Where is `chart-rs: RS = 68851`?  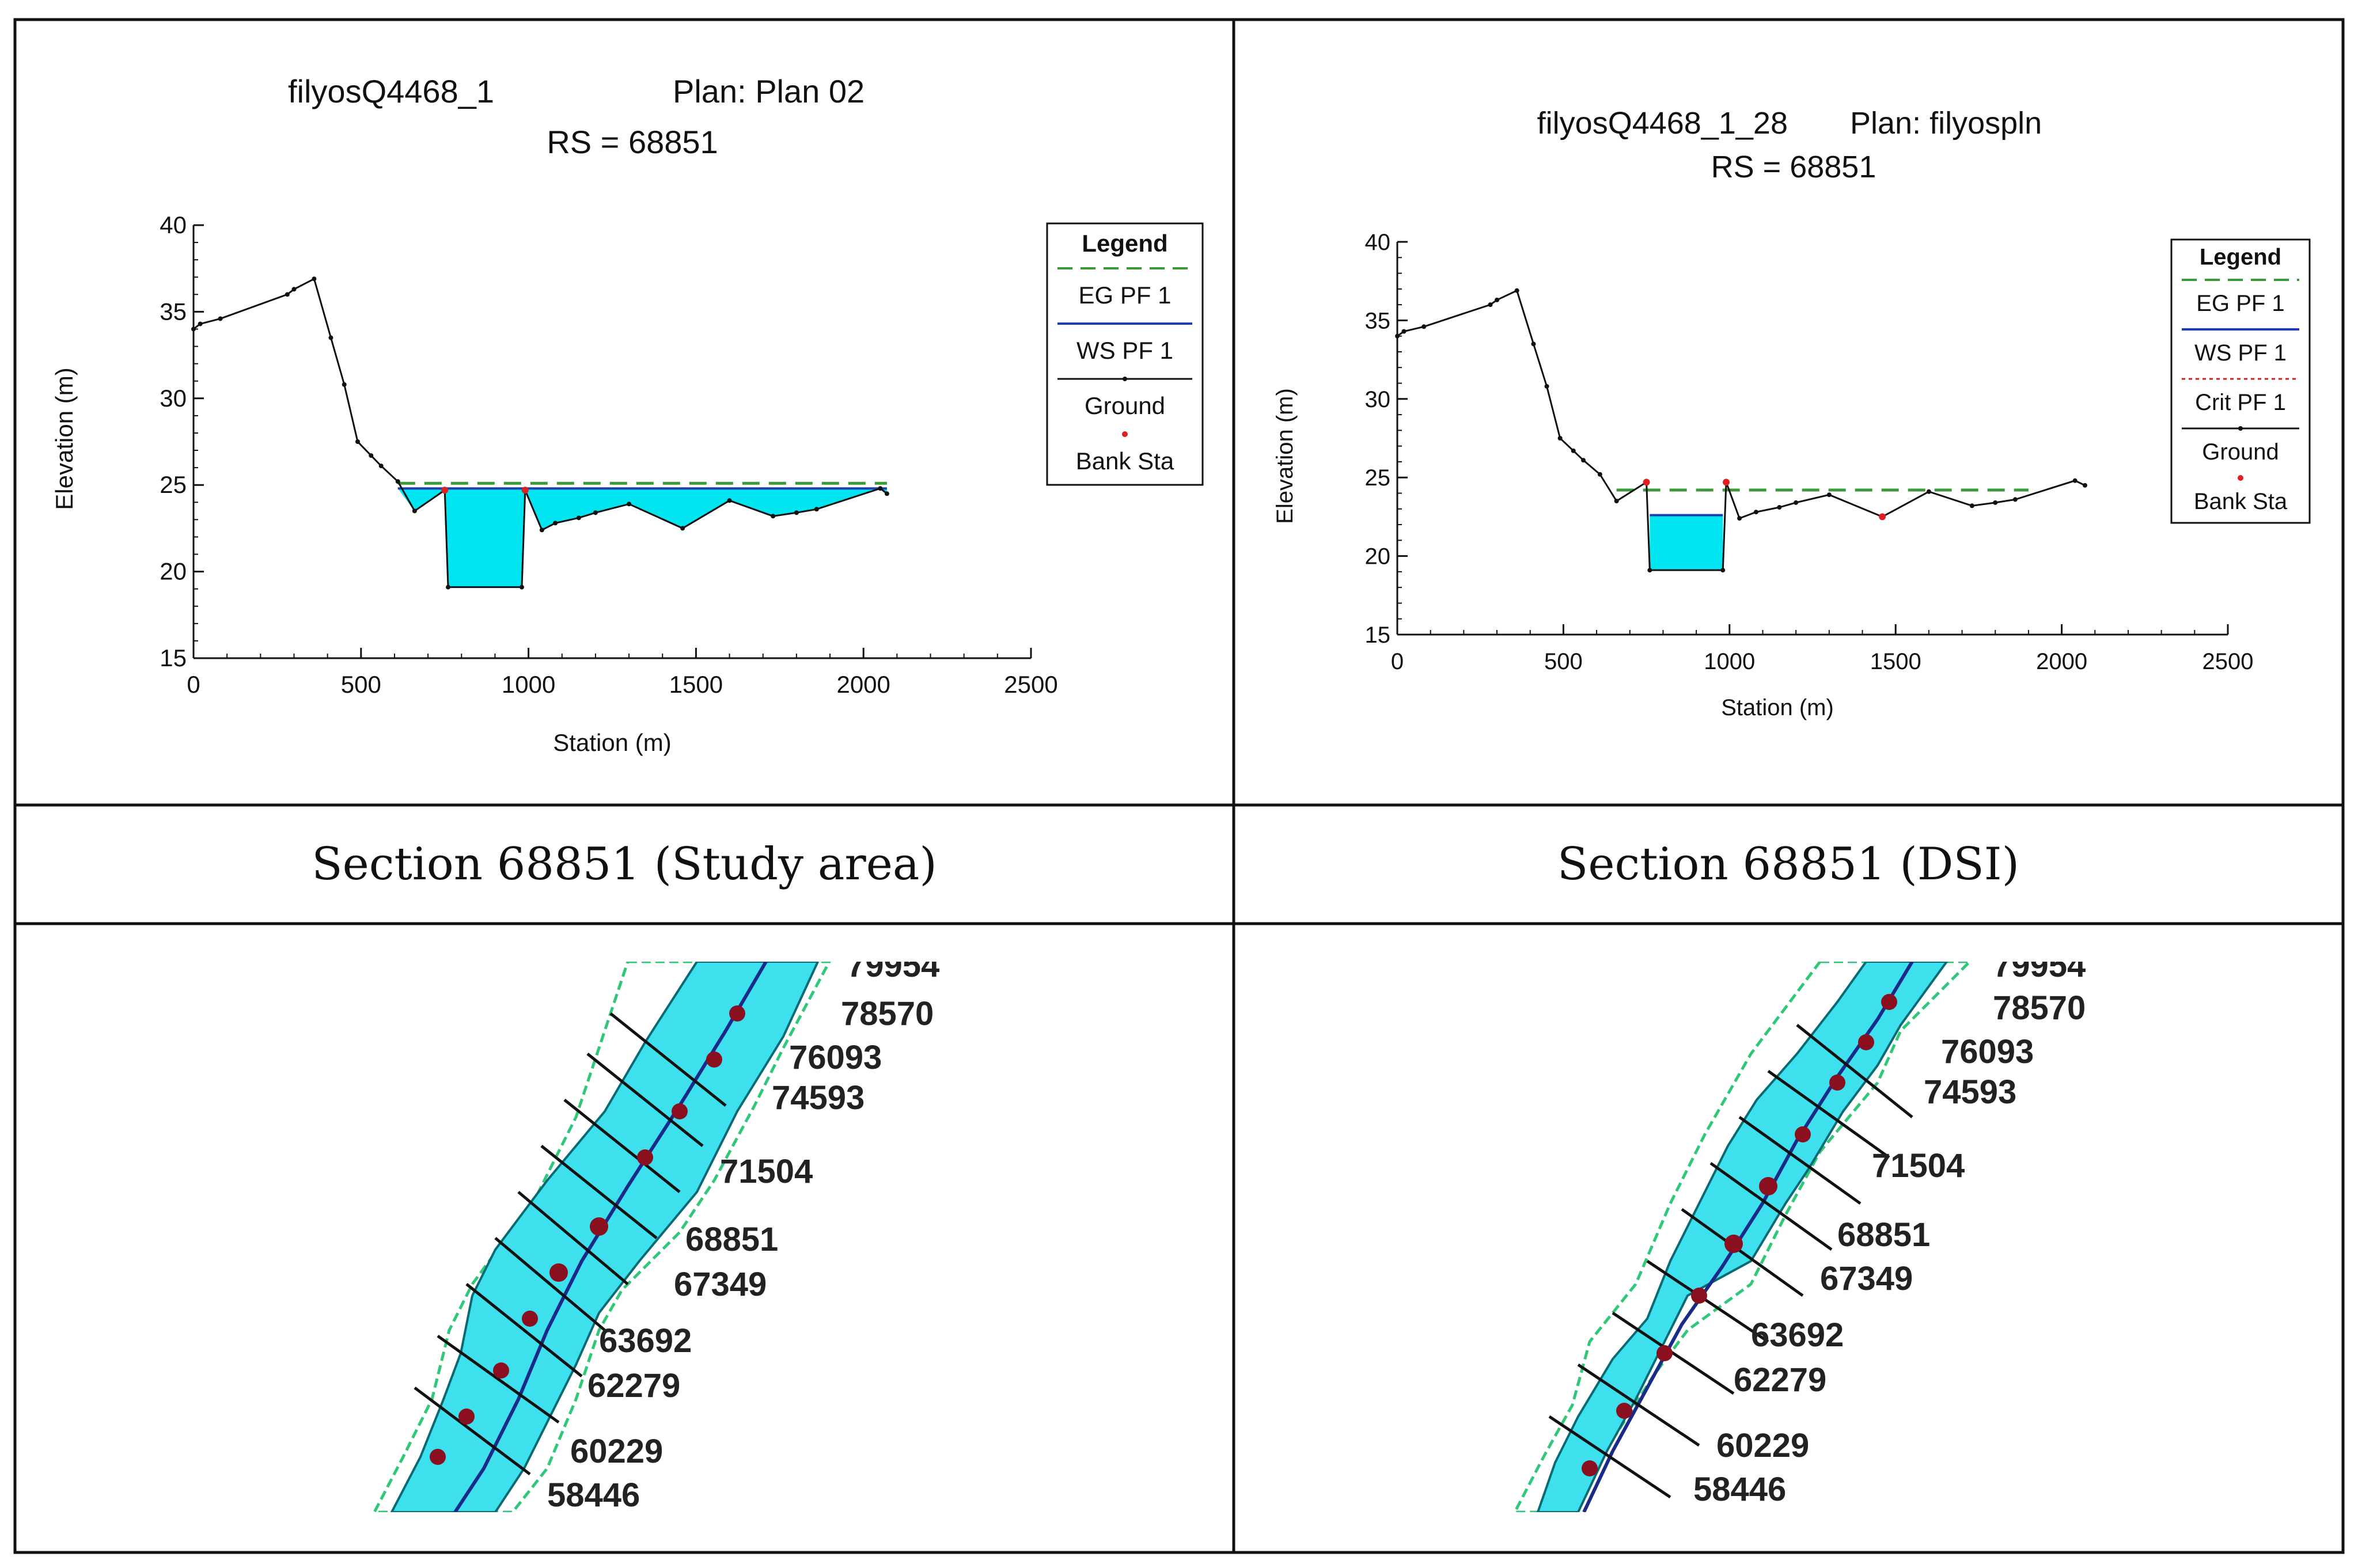 chart-rs: RS = 68851 is located at coordinates (1793, 167).